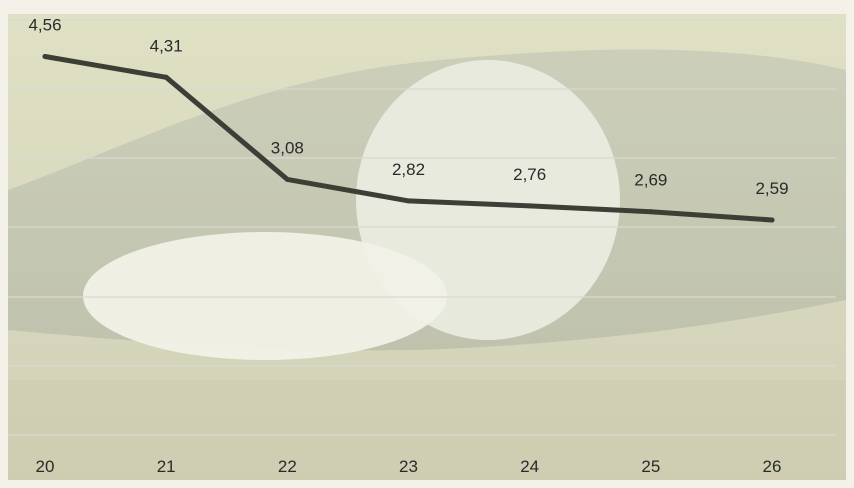  What do you see at coordinates (772, 466) in the screenshot?
I see `x-tick-label: 26` at bounding box center [772, 466].